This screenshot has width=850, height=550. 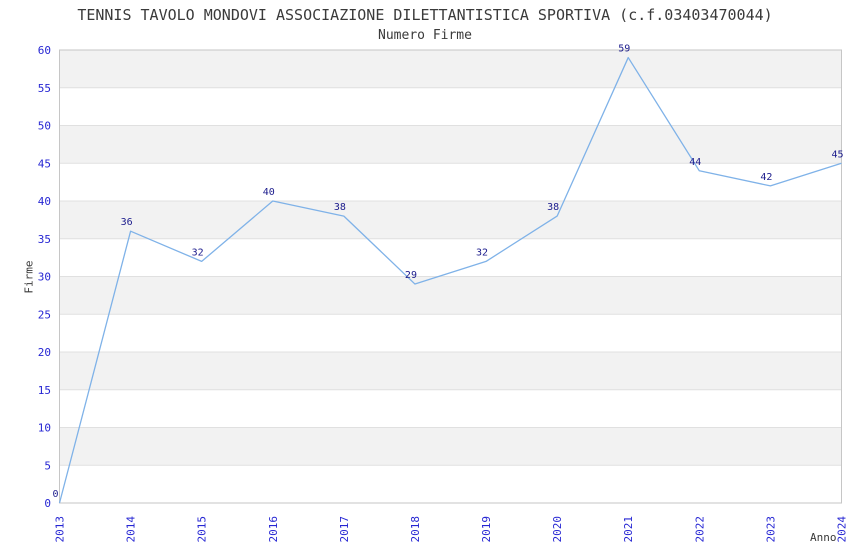 What do you see at coordinates (770, 529) in the screenshot?
I see `x-tick-label: 2023` at bounding box center [770, 529].